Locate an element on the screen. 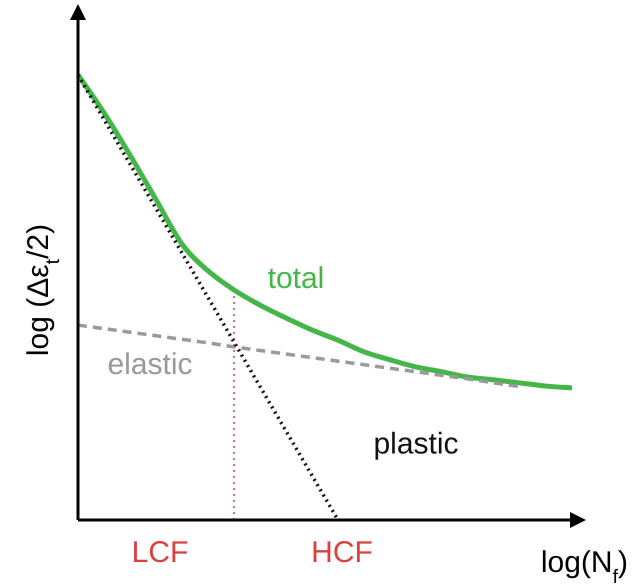  text: plastic is located at coordinates (416, 443).